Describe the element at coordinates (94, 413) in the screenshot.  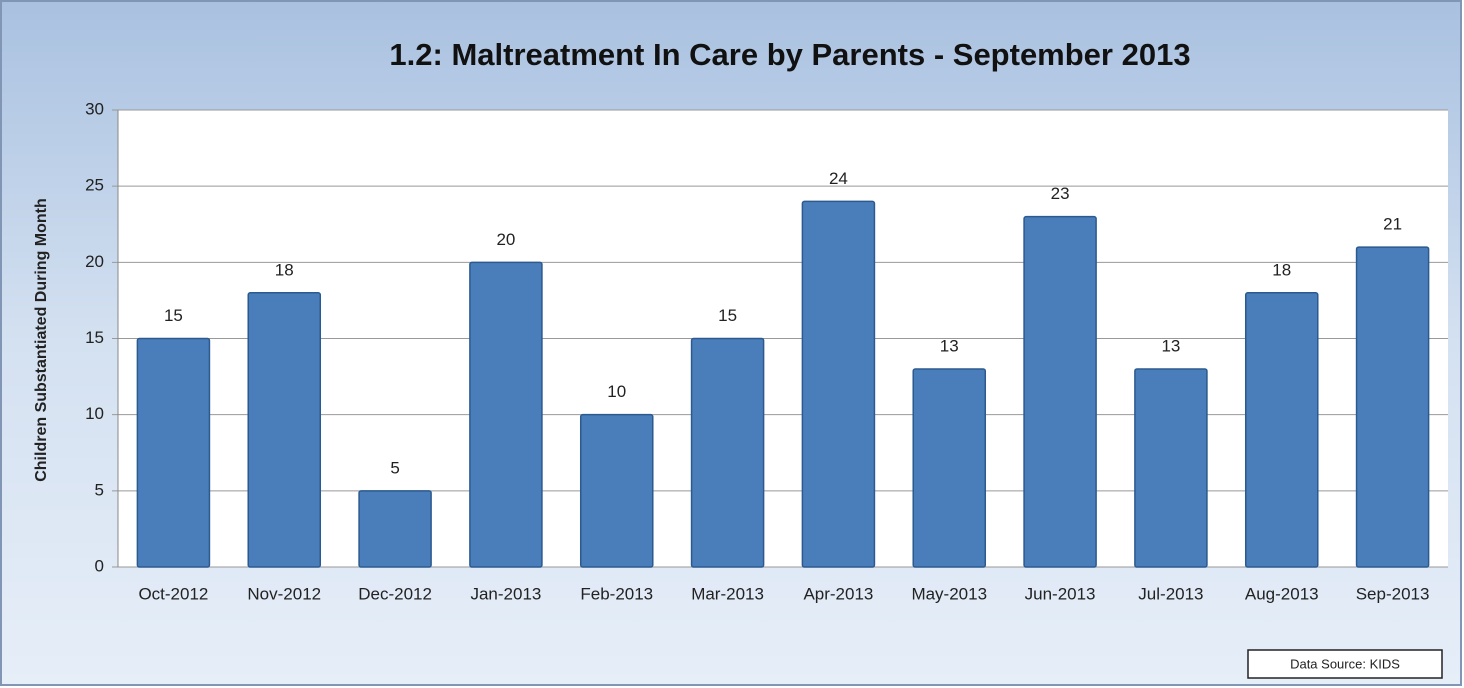
I see `y-tick-label: 10` at that location.